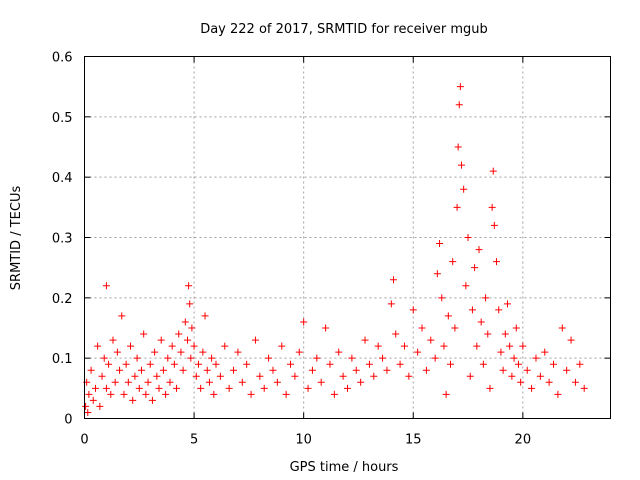  Describe the element at coordinates (62, 58) in the screenshot. I see `y-tick-label: 0.6` at that location.